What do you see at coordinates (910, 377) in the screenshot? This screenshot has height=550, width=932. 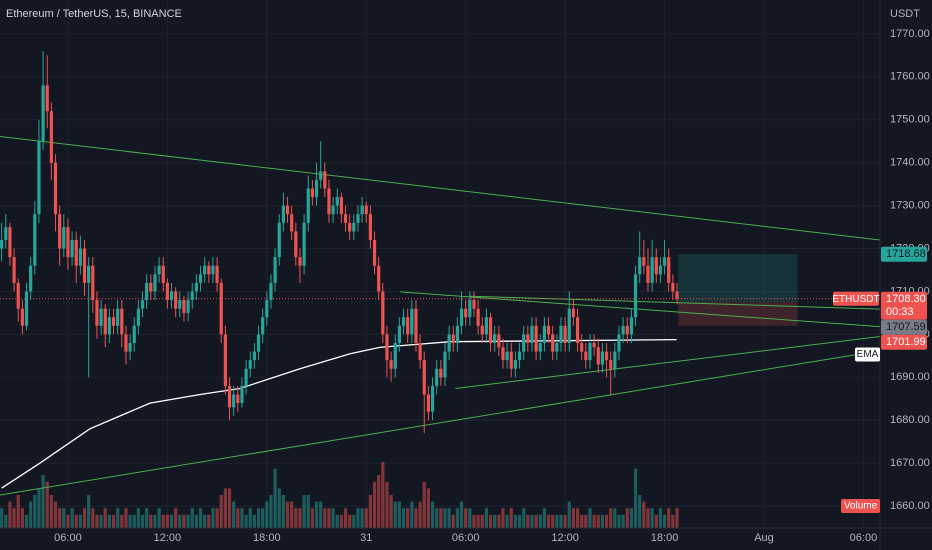 I see `y-tick-label: 1690.00` at bounding box center [910, 377].